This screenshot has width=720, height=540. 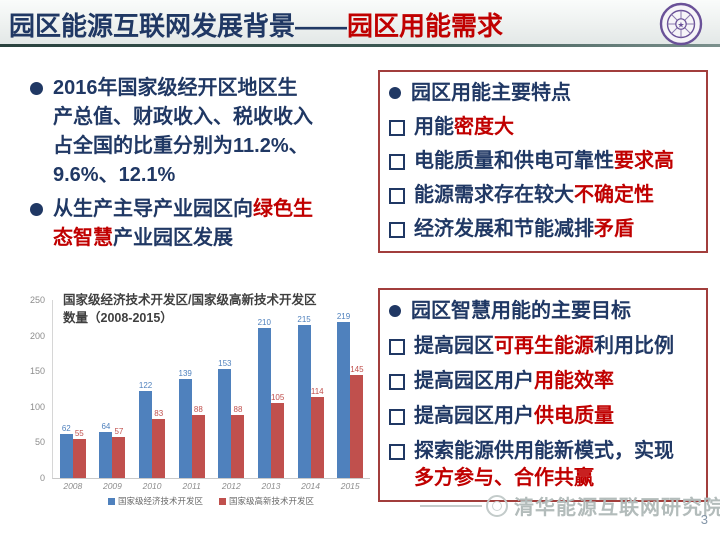 I want to click on bar-value-label: 83, so click(x=159, y=413).